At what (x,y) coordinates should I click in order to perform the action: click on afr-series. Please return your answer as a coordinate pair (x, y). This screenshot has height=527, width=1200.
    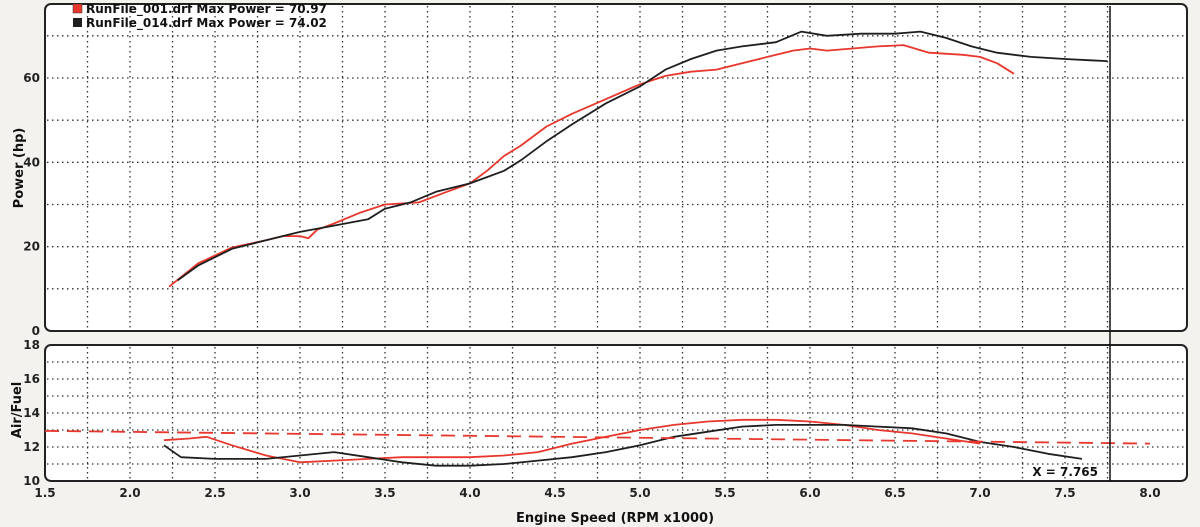
    Looking at the image, I should click on (597, 442).